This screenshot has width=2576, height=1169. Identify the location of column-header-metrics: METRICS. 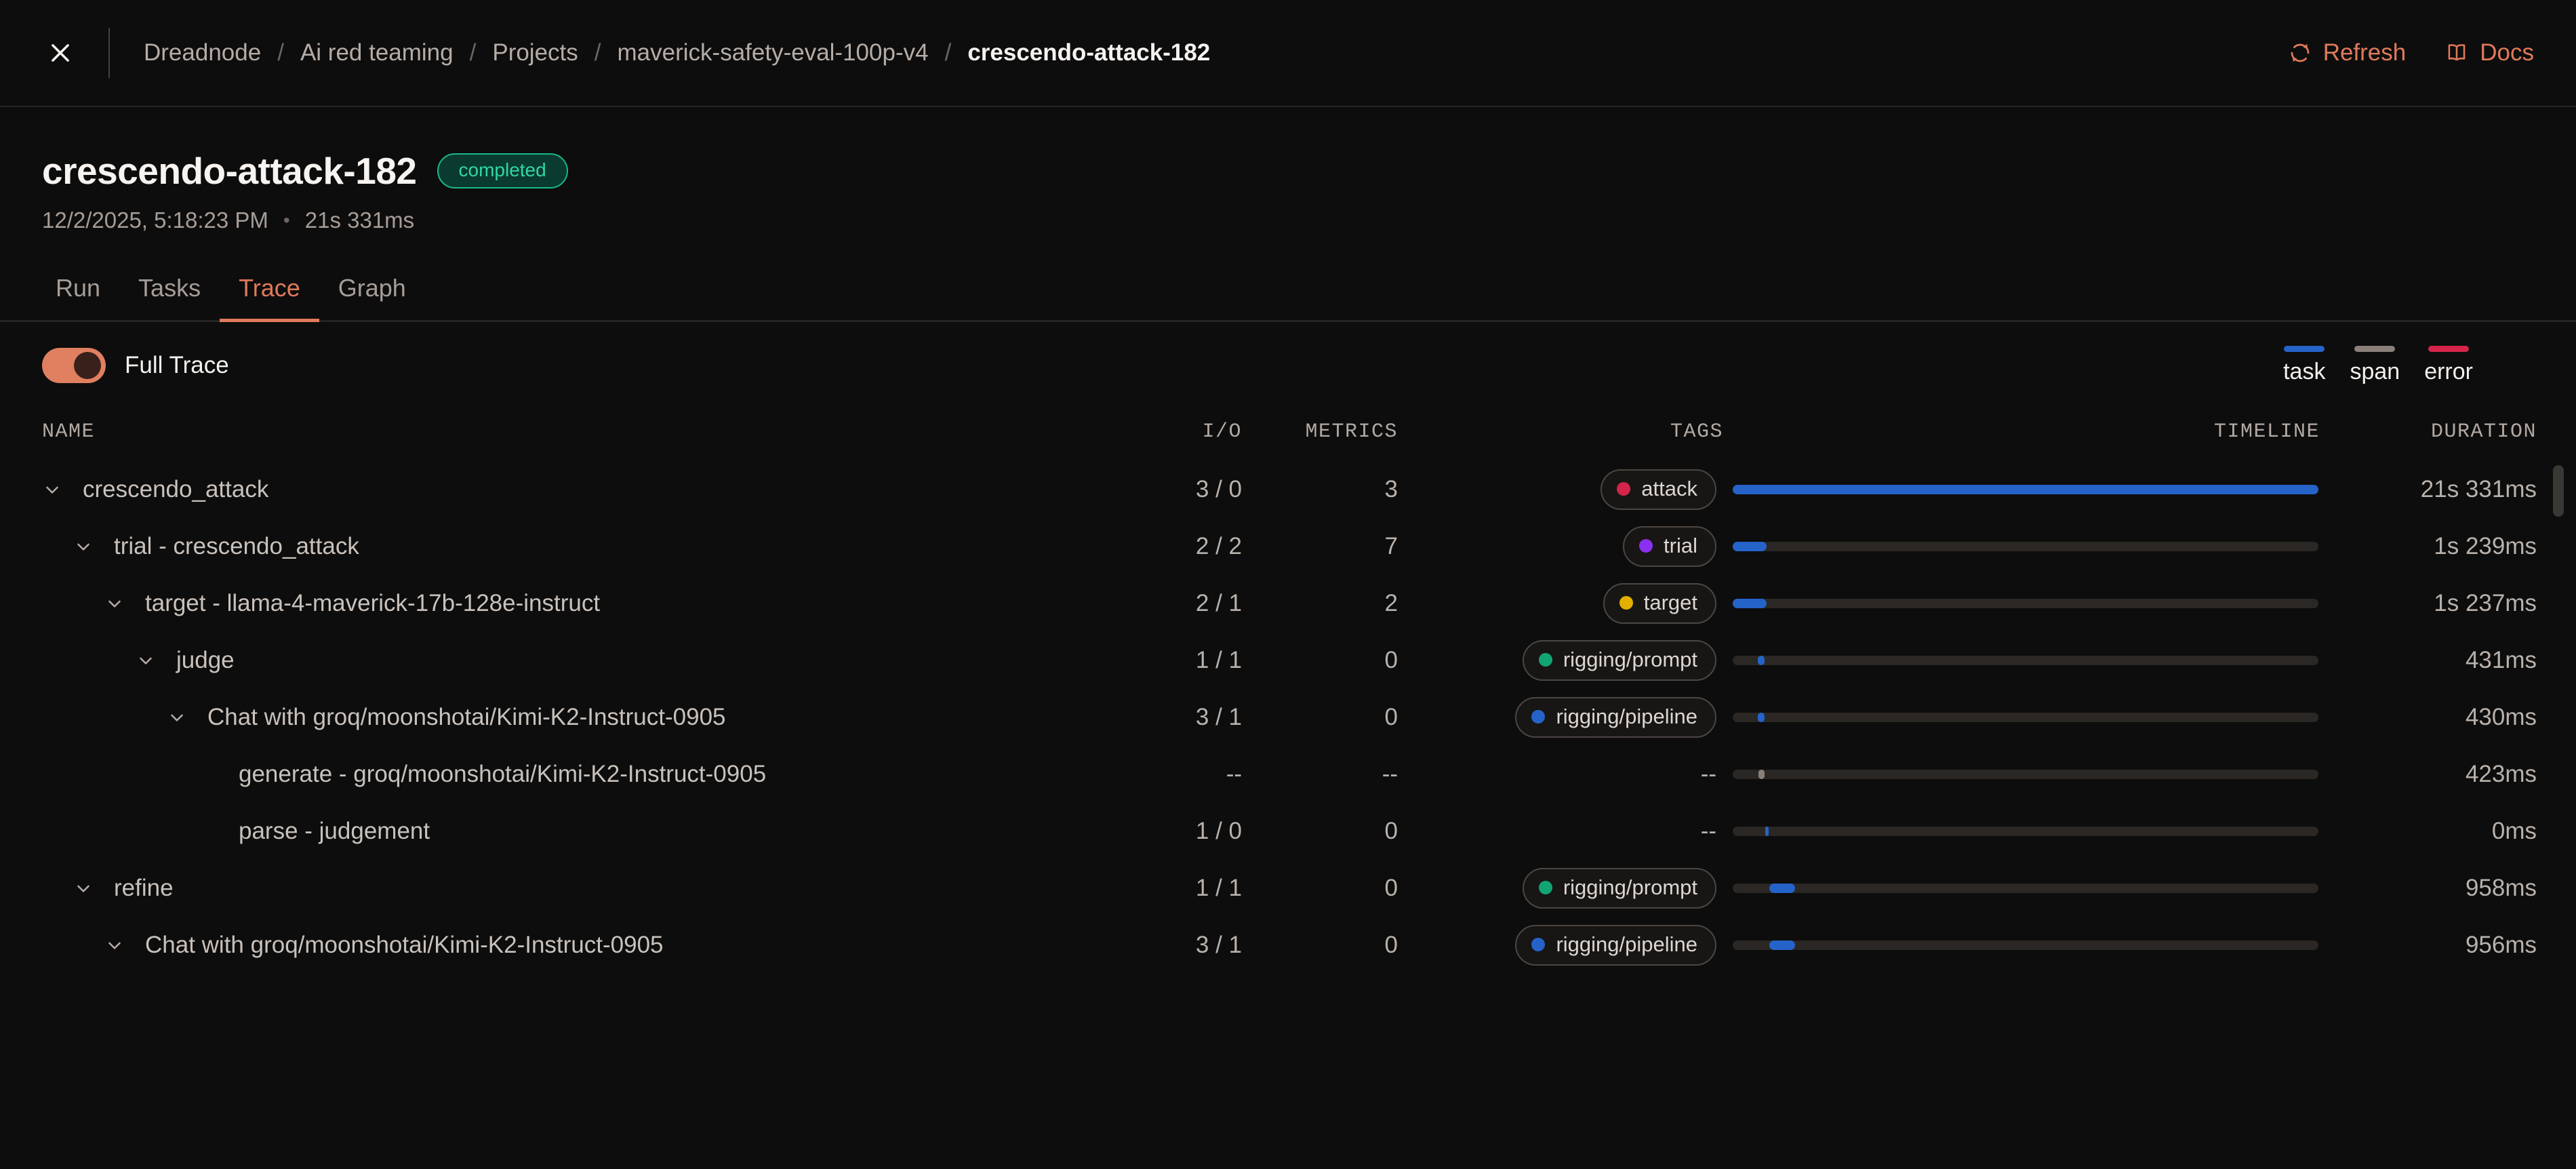
(1351, 431).